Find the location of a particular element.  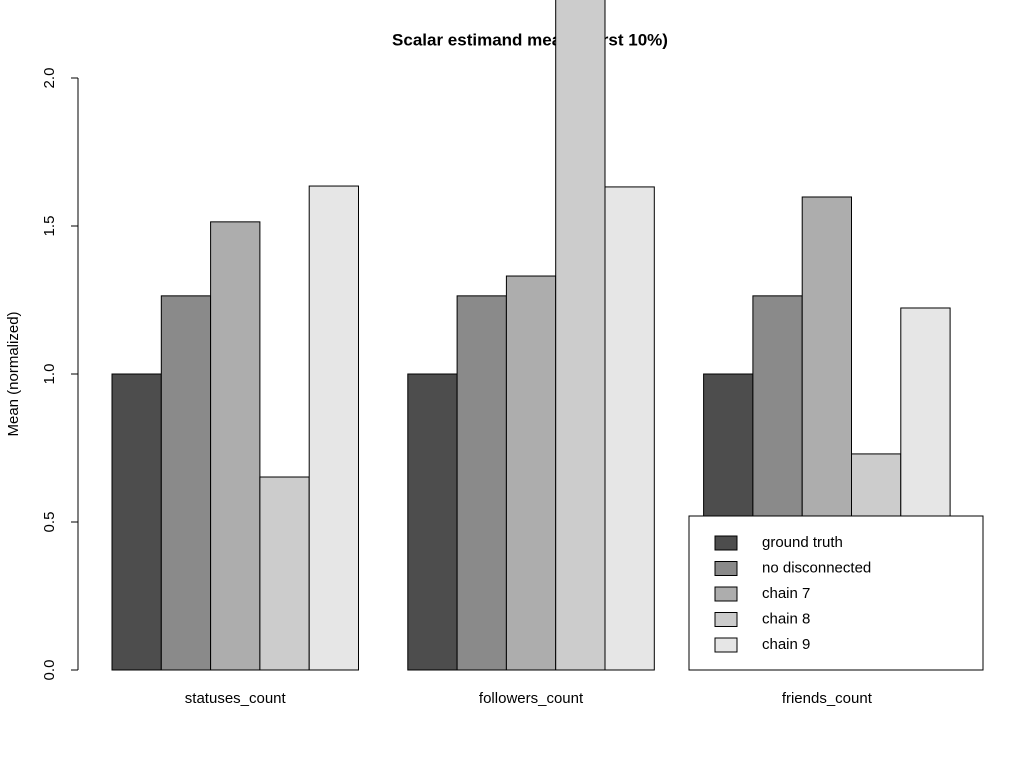

y-tick-label: 2.0 is located at coordinates (49, 78).